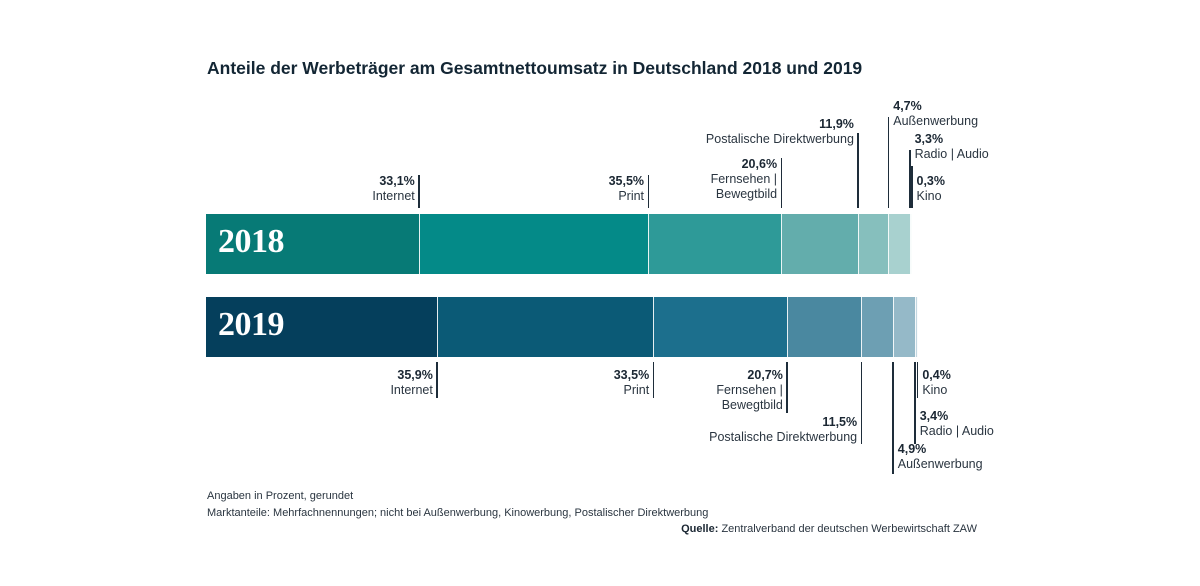  I want to click on leader-line-2-2018, so click(781, 183).